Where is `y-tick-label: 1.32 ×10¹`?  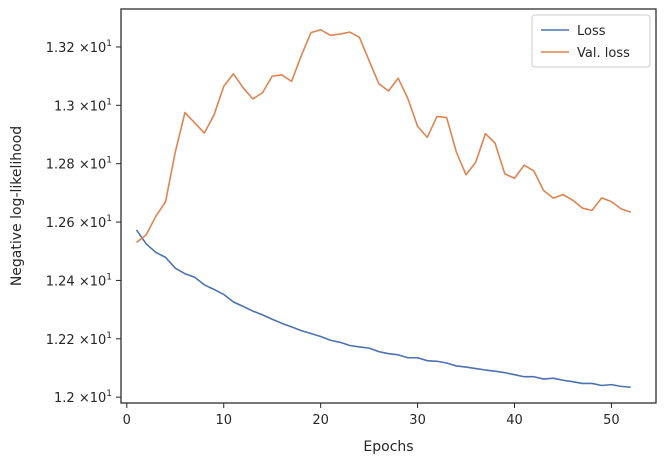
y-tick-label: 1.32 ×10¹ is located at coordinates (79, 47).